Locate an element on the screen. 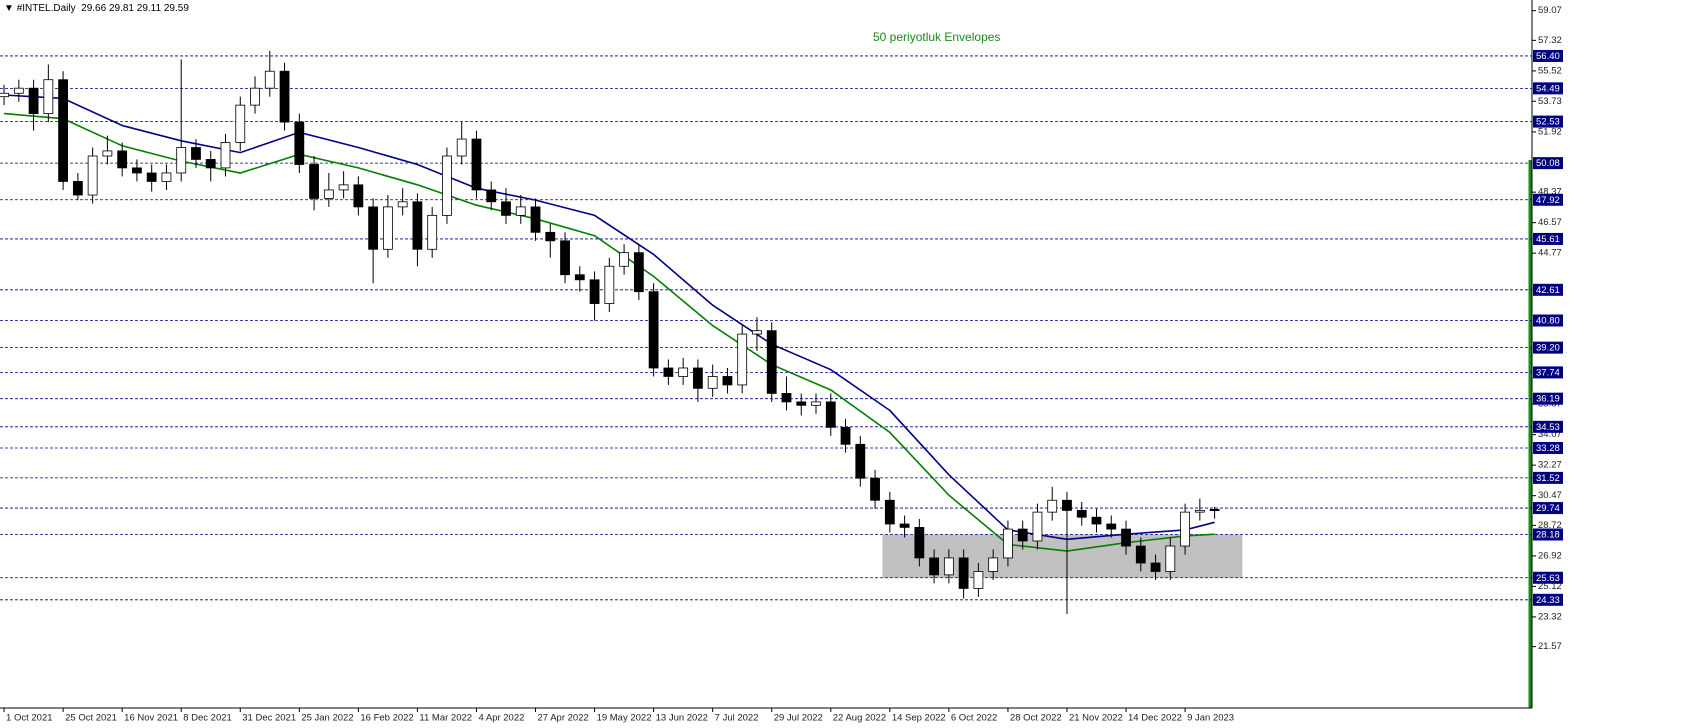  open: 29.66 is located at coordinates (94, 8).